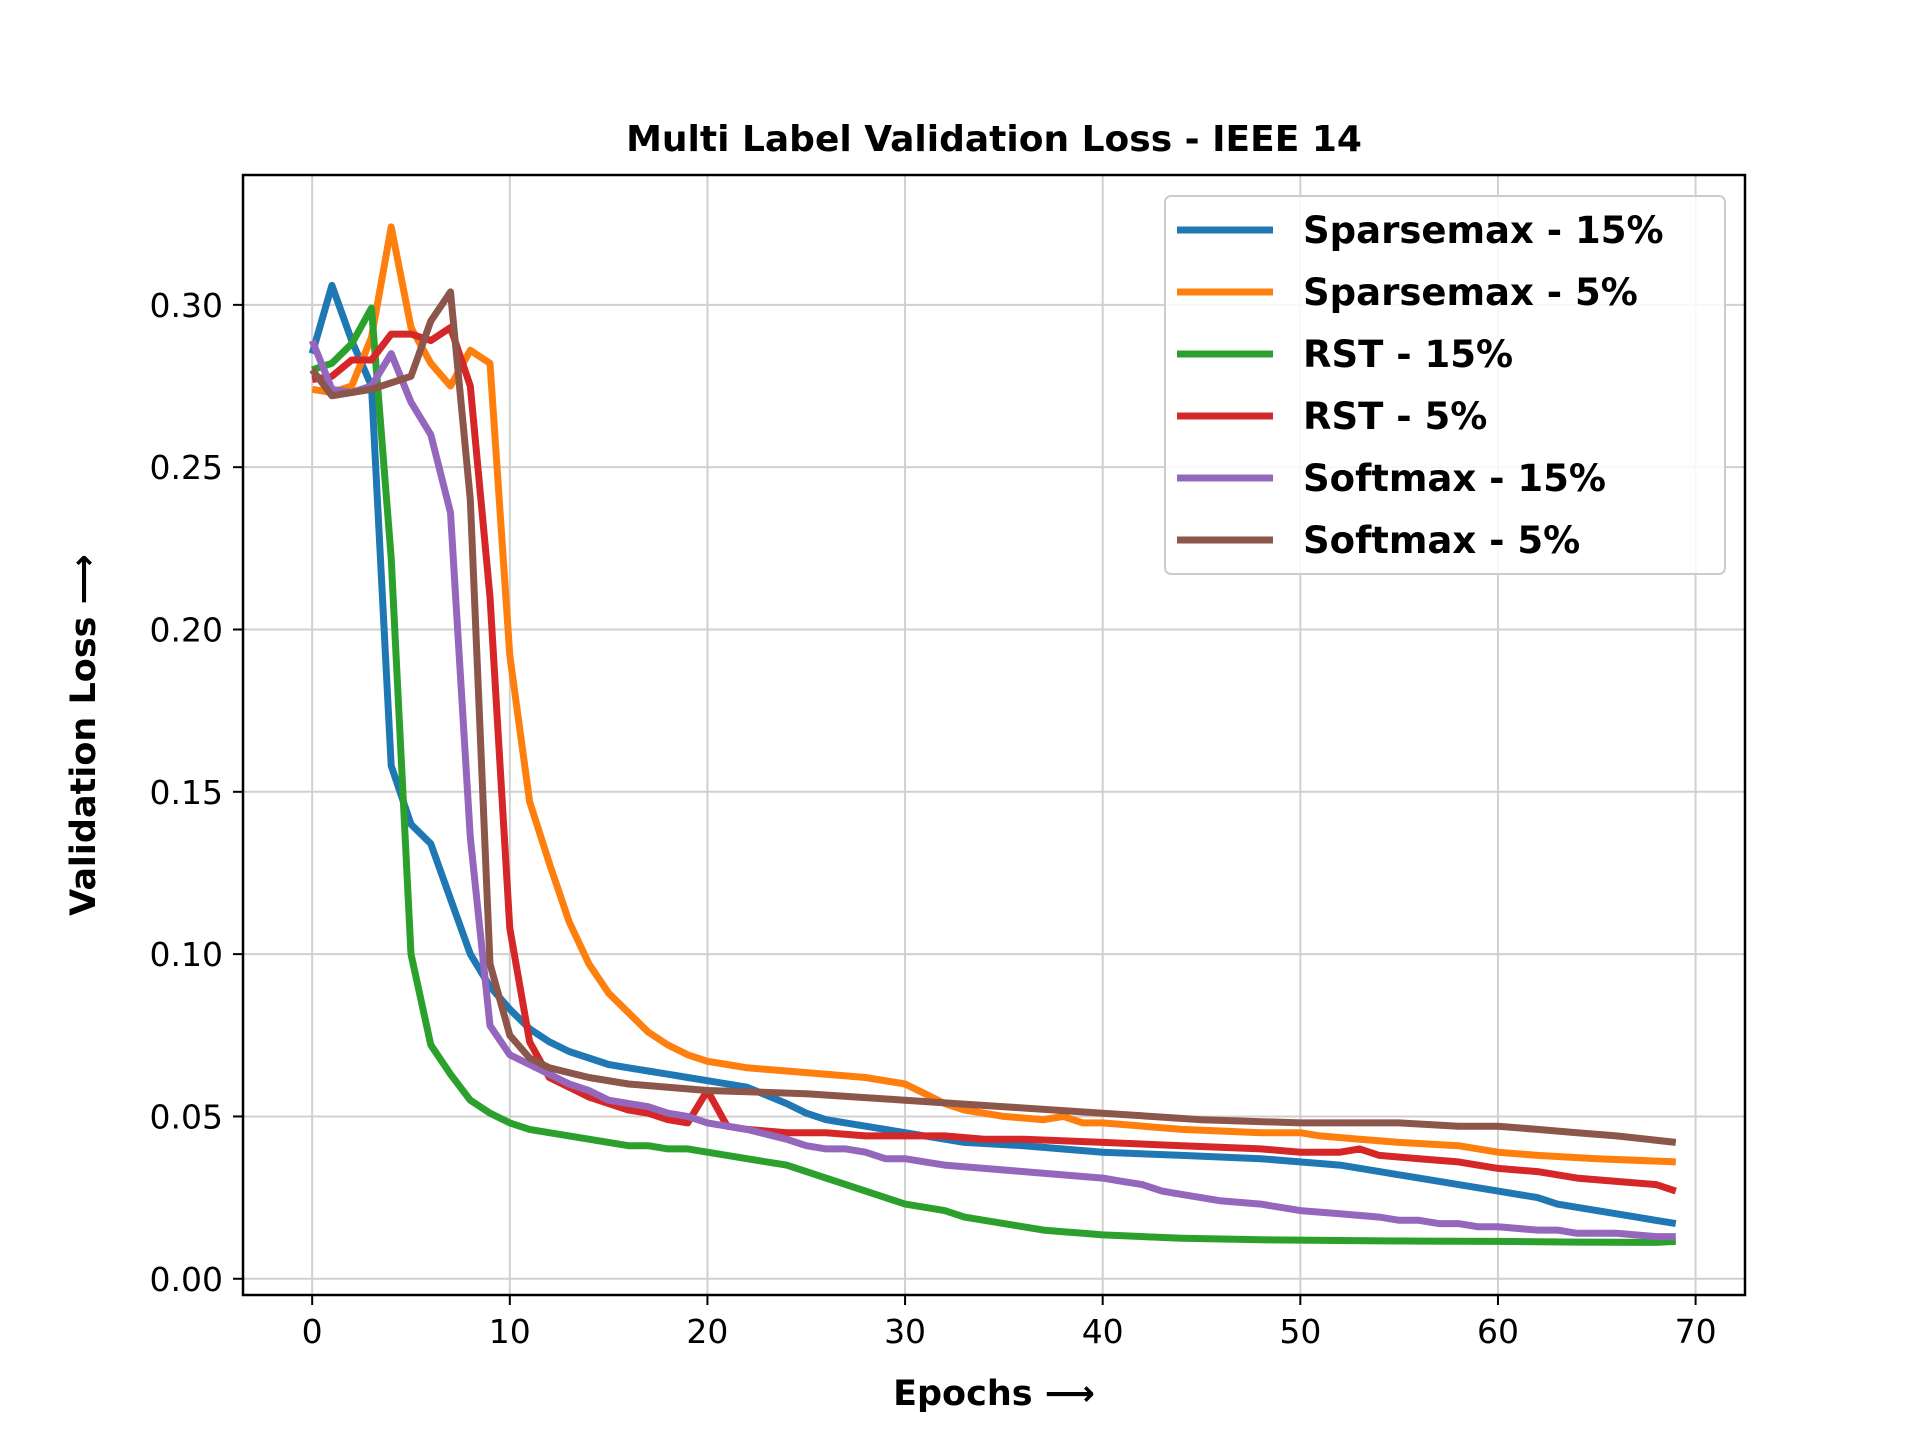  Describe the element at coordinates (186, 954) in the screenshot. I see `y-tick-label: 0.10` at that location.